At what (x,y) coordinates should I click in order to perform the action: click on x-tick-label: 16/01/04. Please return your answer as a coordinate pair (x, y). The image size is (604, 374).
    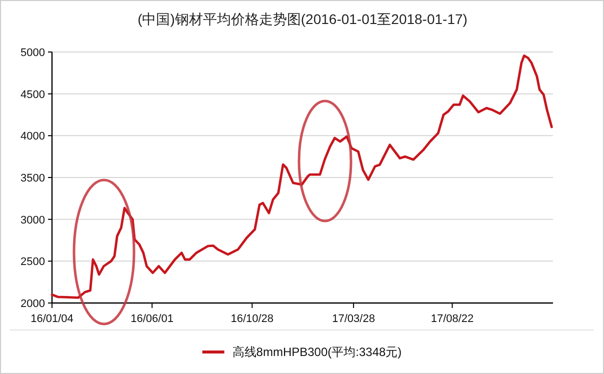
    Looking at the image, I should click on (52, 319).